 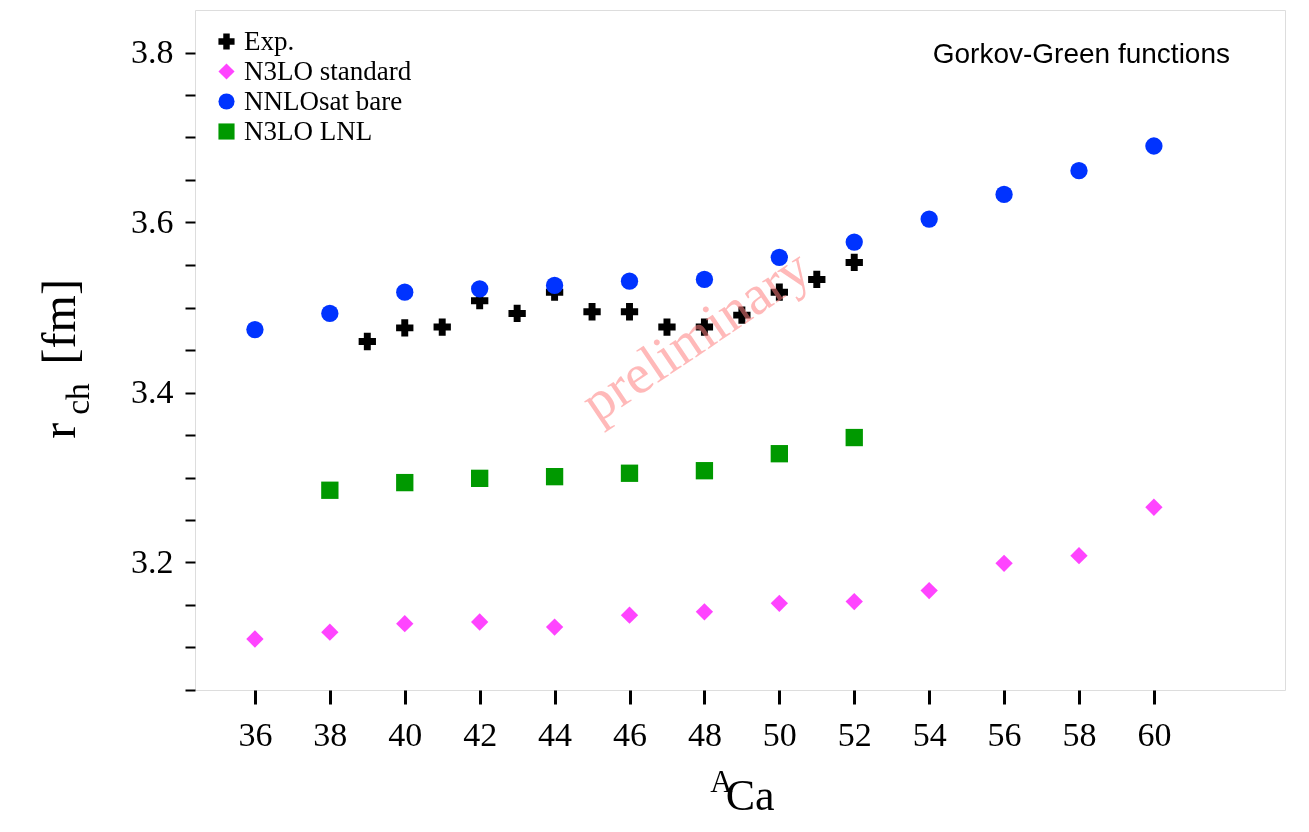 I want to click on legend-label: NNLOsat bare, so click(x=323, y=100).